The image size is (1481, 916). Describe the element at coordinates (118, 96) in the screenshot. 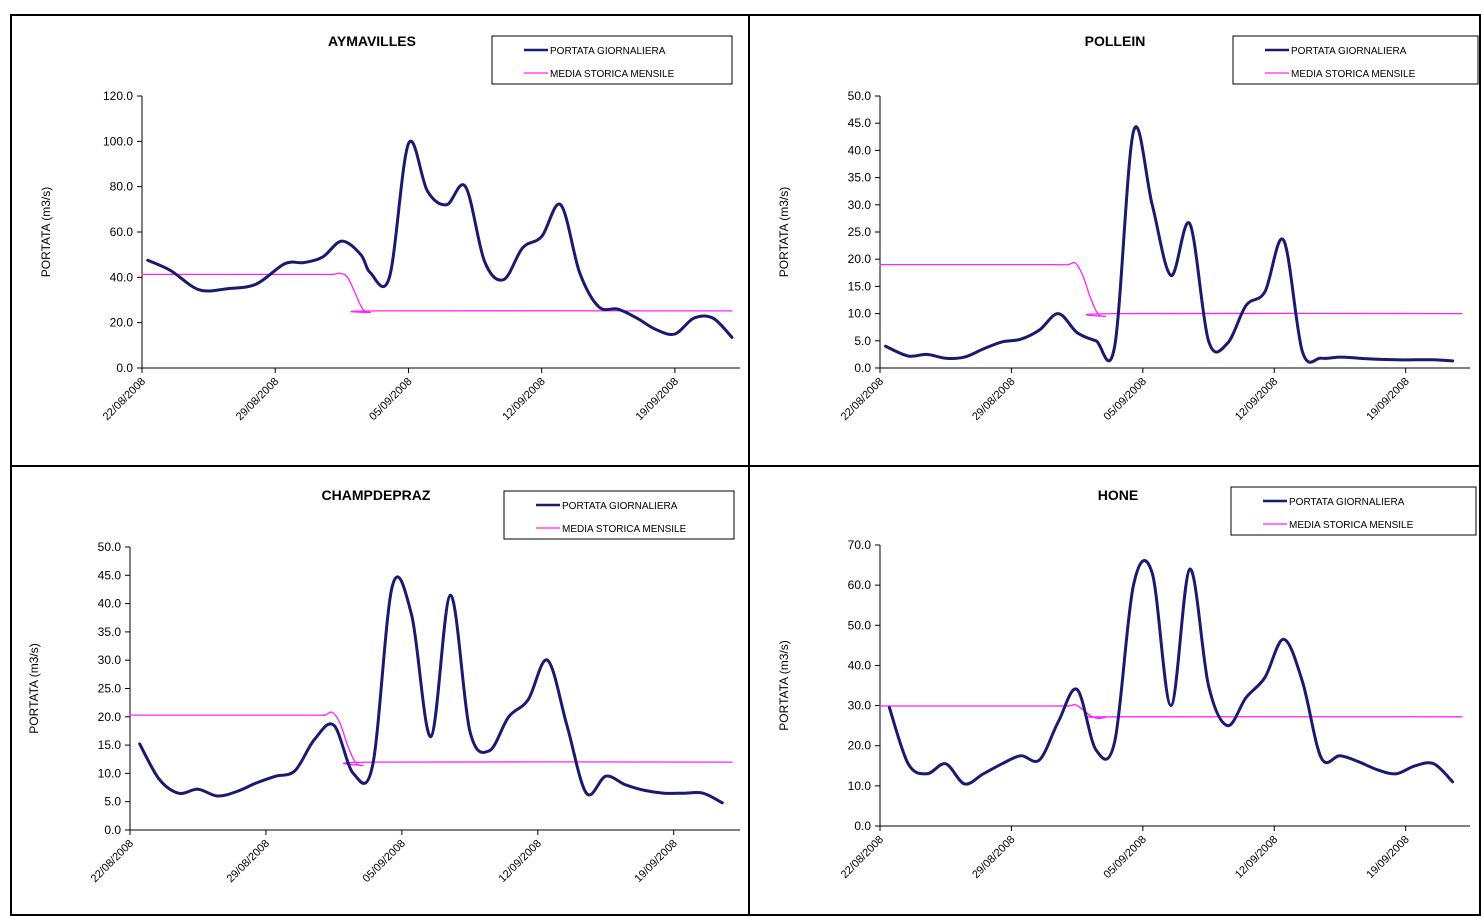

I see `y-tick-label: 120.0` at that location.